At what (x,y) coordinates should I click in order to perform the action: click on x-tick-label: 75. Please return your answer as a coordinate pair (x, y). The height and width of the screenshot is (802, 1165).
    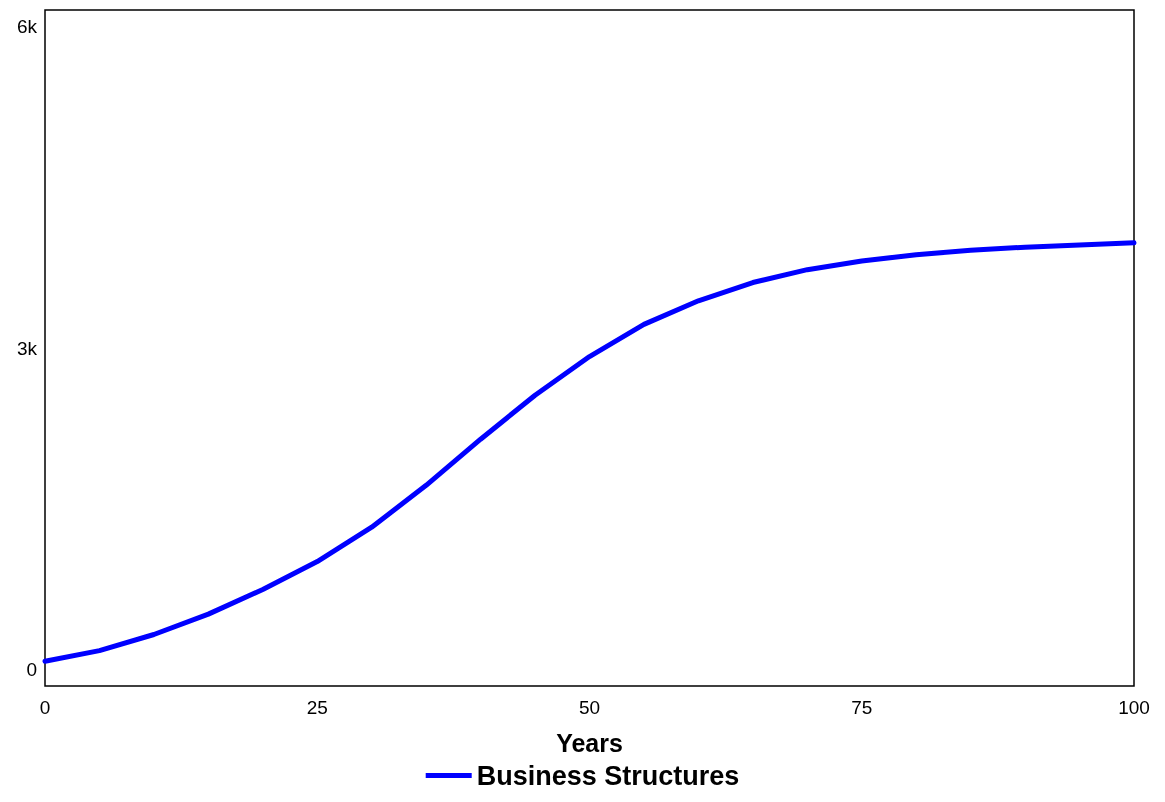
    Looking at the image, I should click on (862, 707).